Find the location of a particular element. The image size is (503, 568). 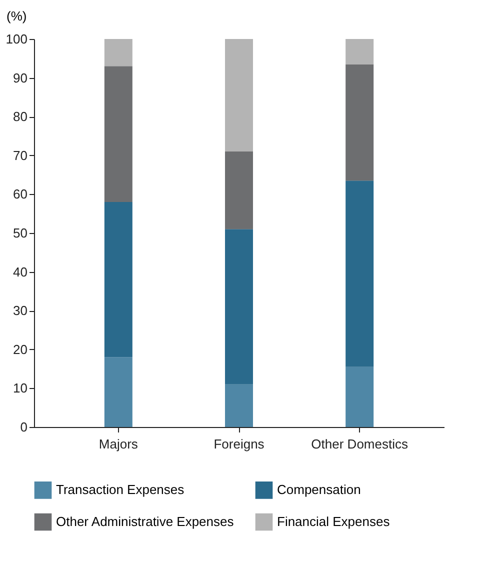

legend-label: Transaction Expenses is located at coordinates (120, 490).